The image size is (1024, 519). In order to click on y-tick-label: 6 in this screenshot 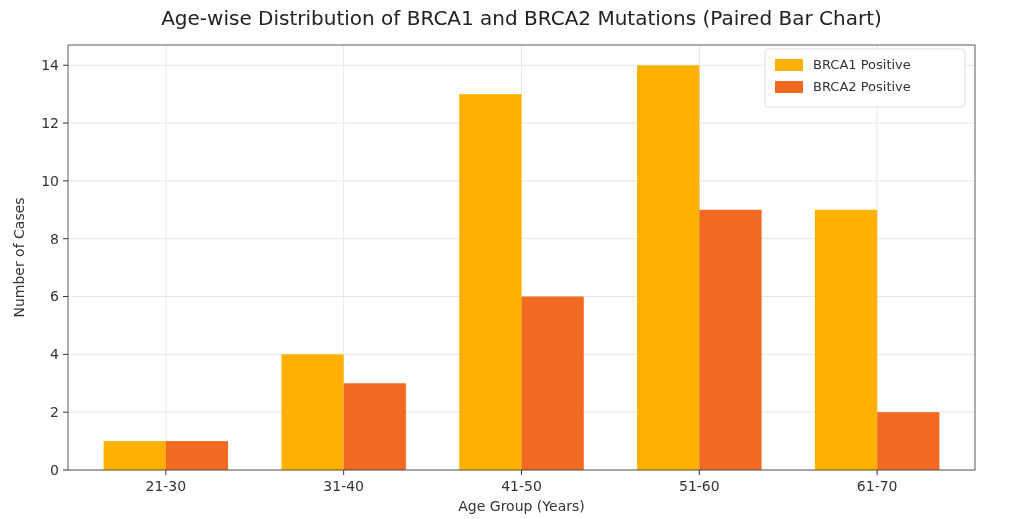, I will do `click(55, 296)`.